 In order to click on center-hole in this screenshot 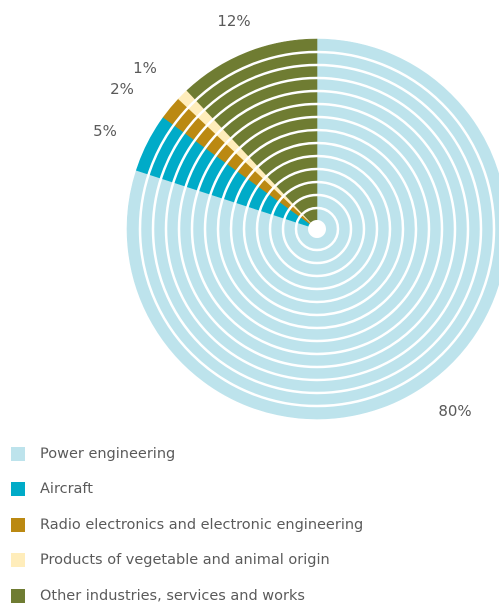, I will do `click(317, 229)`.